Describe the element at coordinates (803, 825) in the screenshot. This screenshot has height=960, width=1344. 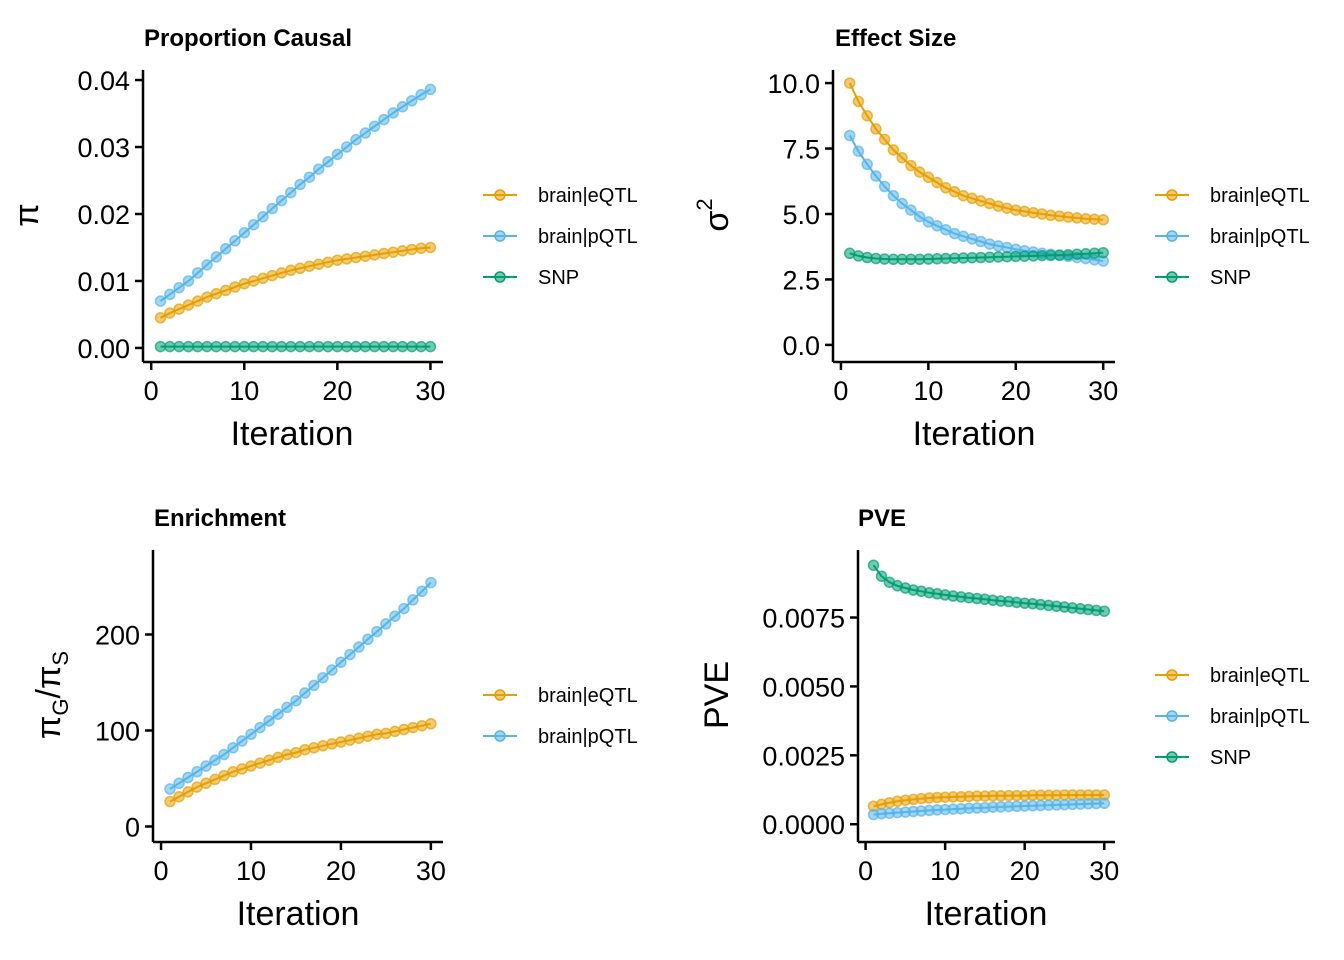
I see `y-tick-label: 0.0000` at that location.